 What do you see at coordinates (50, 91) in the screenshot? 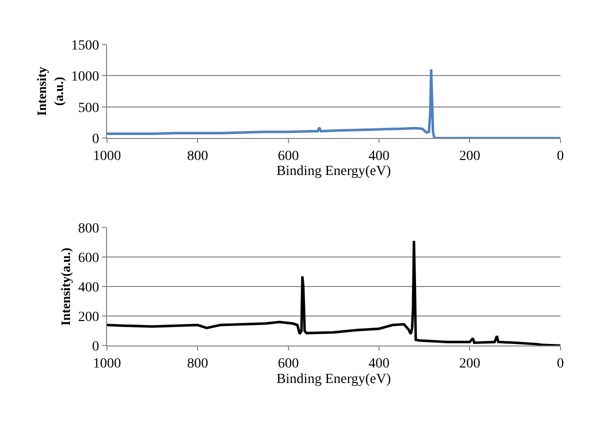
I see `y-axis-title: Intensity (a.u.)` at bounding box center [50, 91].